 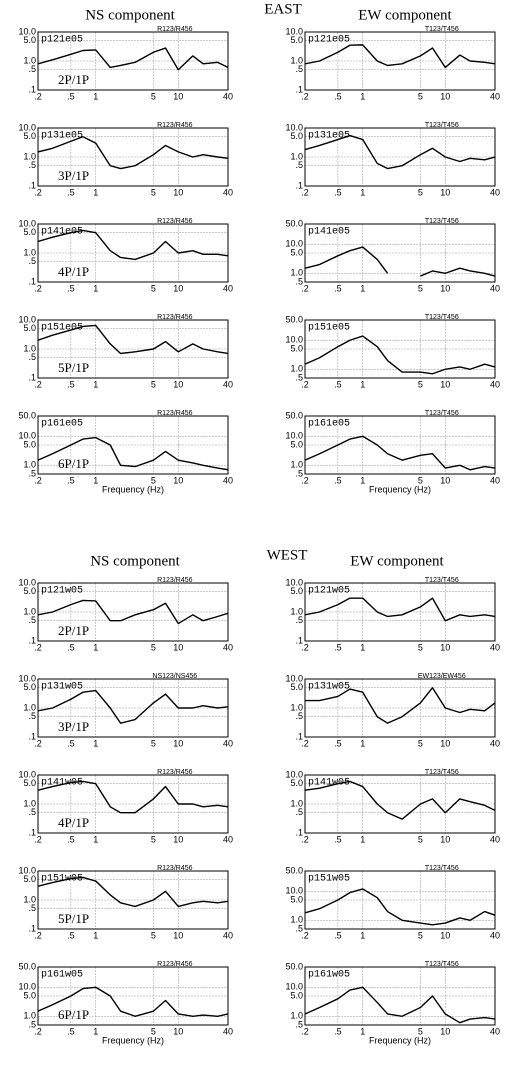 What do you see at coordinates (442, 676) in the screenshot?
I see `ratio-label: EW123/EW456` at bounding box center [442, 676].